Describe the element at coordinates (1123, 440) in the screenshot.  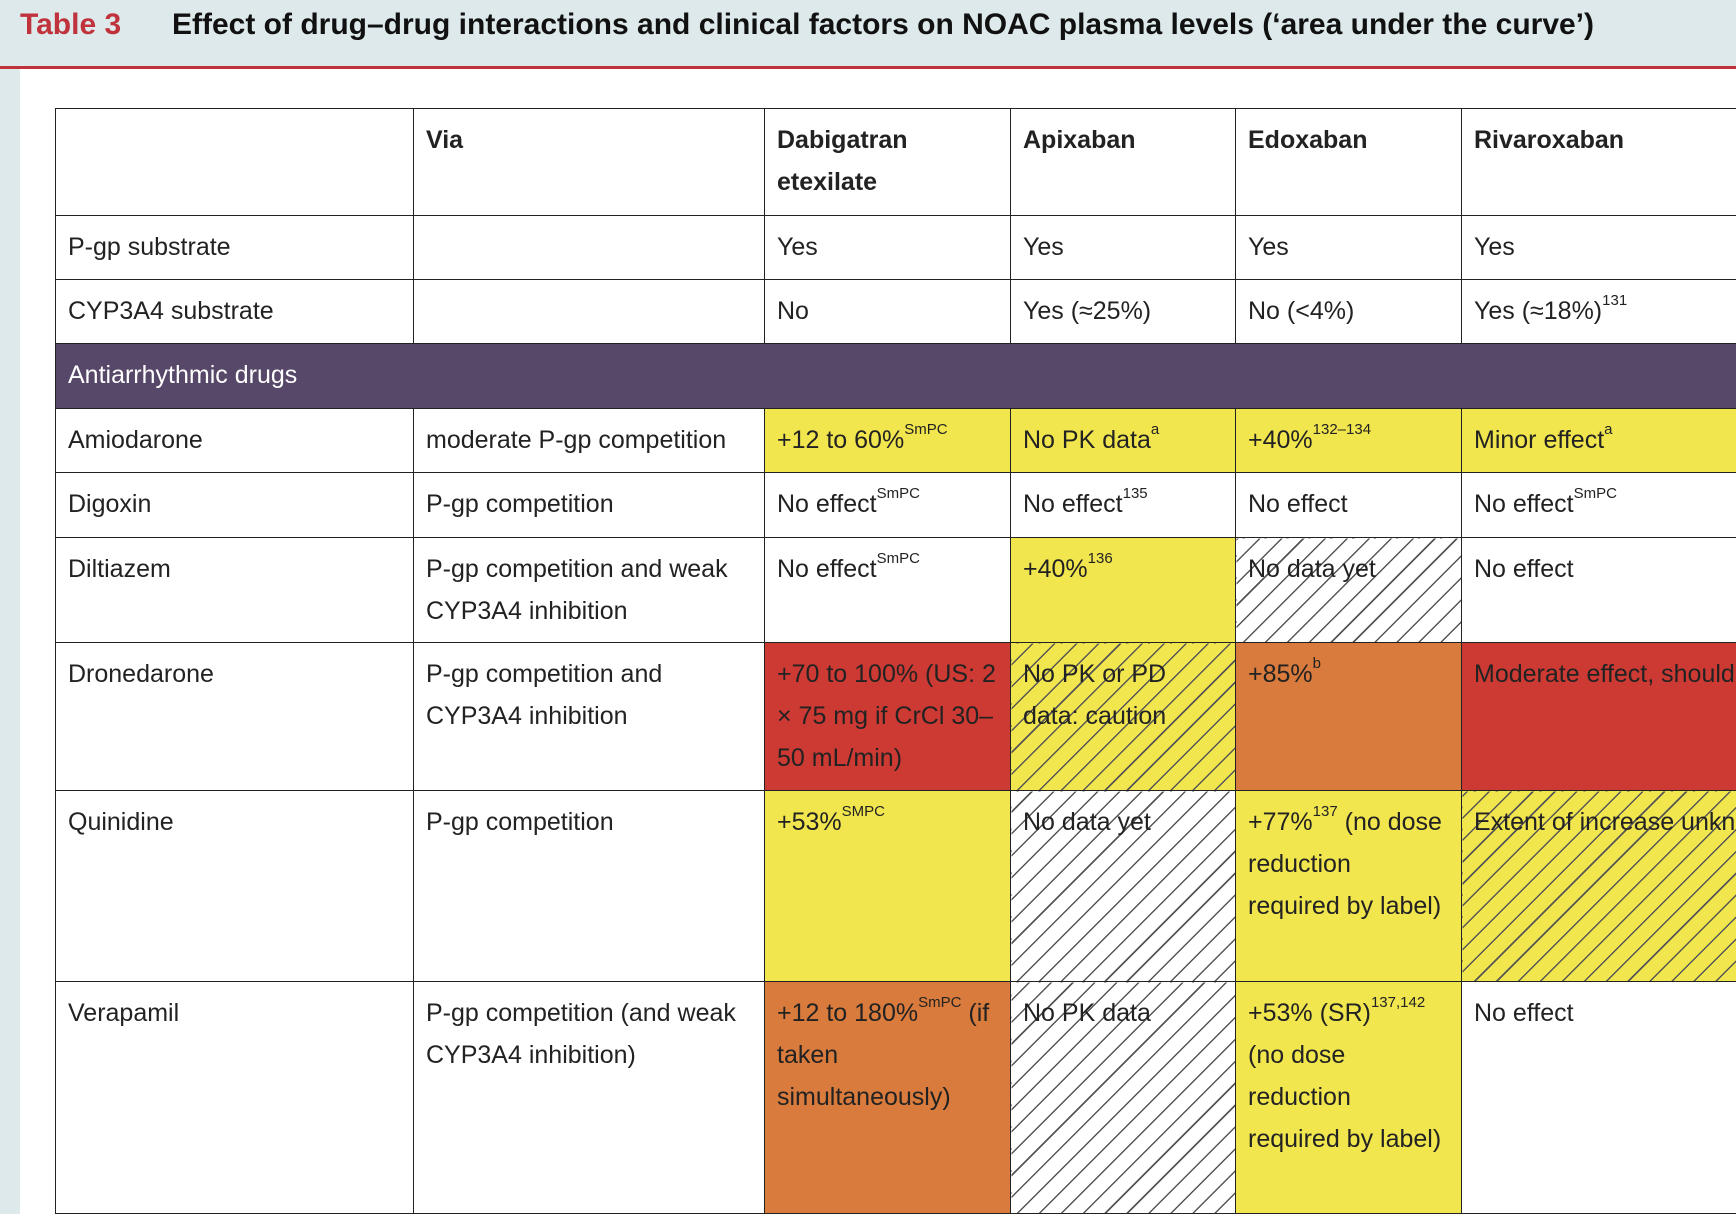
I see `table-cell: No PK dataa` at that location.